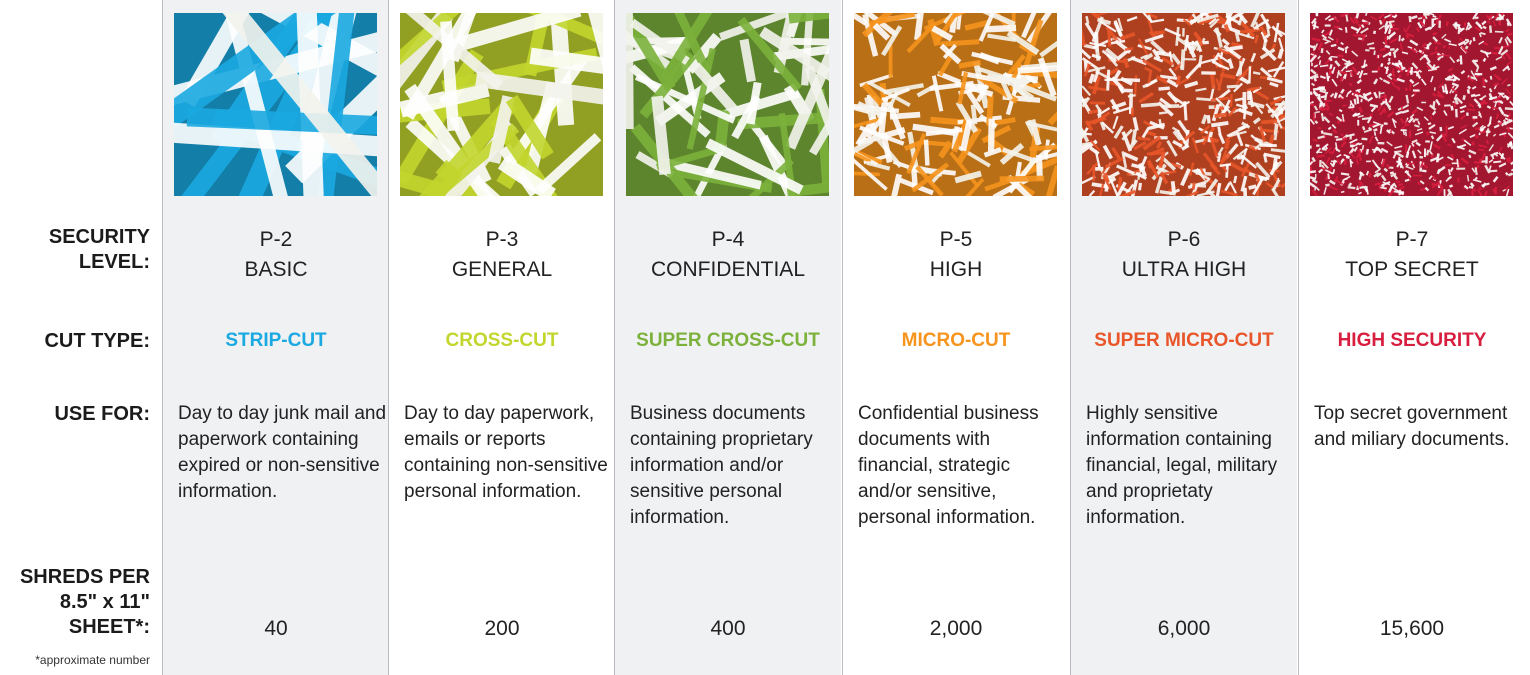  What do you see at coordinates (956, 269) in the screenshot?
I see `level-name: HIGH` at bounding box center [956, 269].